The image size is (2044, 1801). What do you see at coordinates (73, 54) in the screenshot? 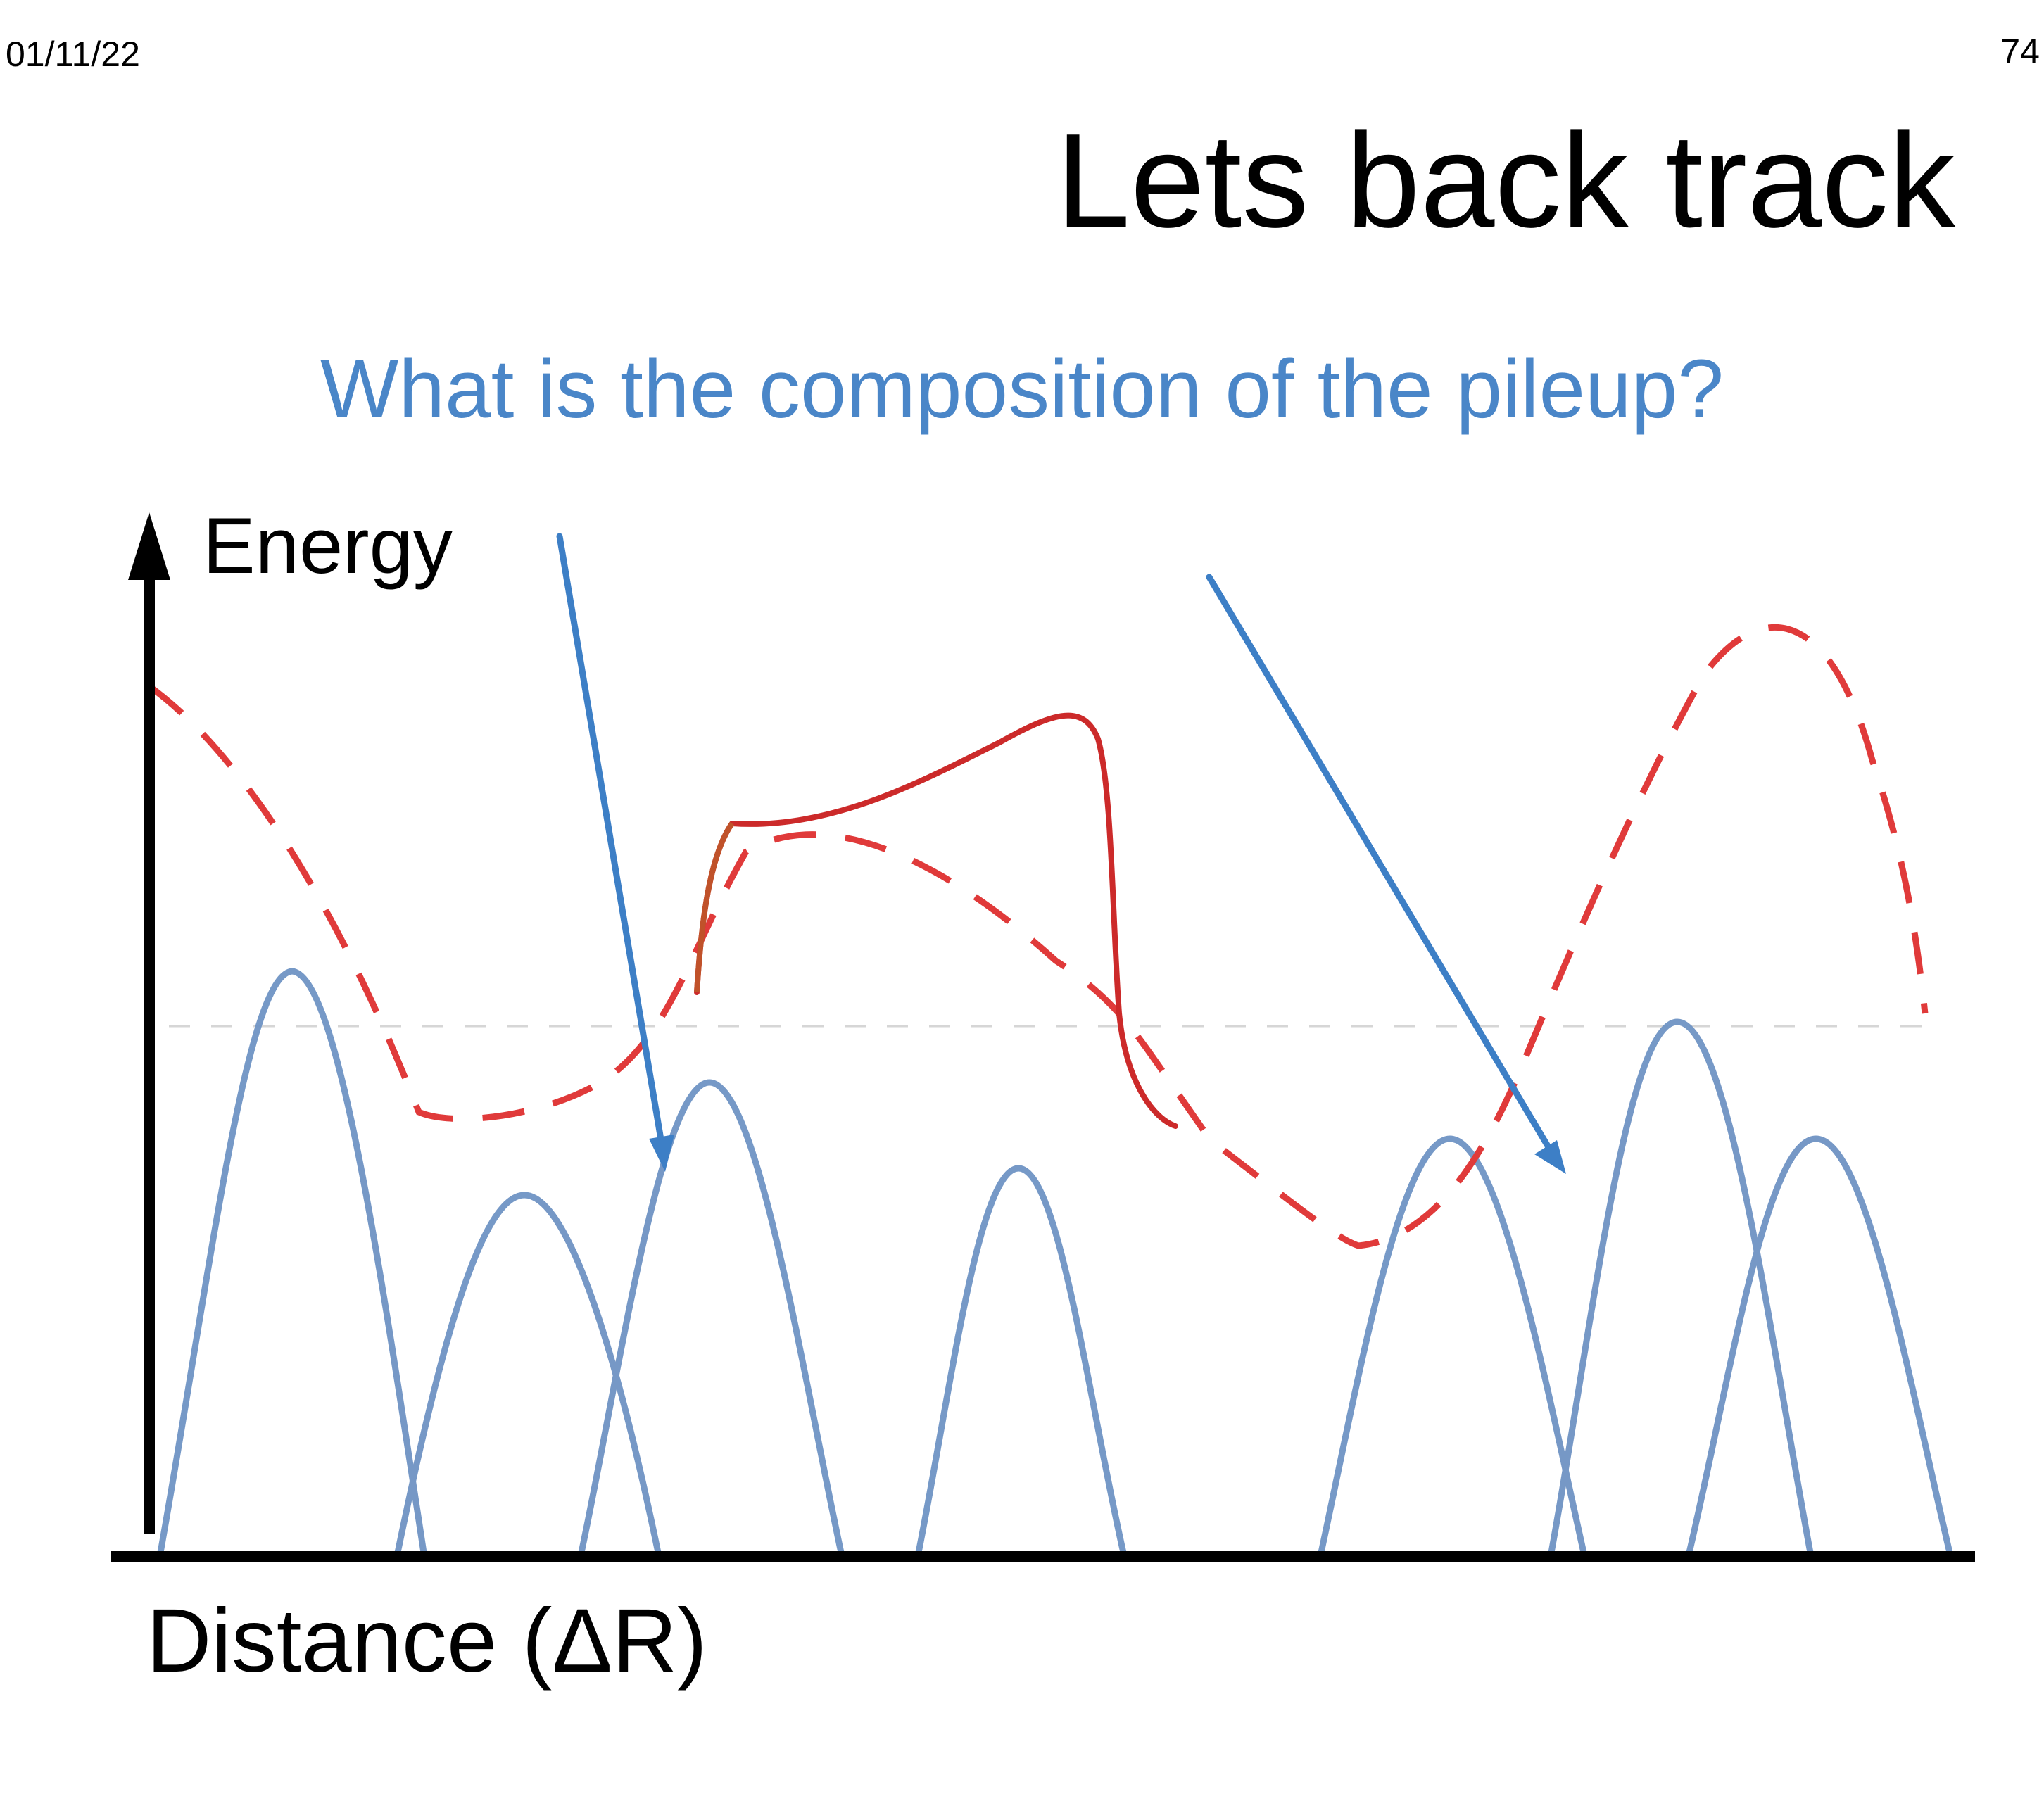
I see `slide-date: 01/11/22` at bounding box center [73, 54].